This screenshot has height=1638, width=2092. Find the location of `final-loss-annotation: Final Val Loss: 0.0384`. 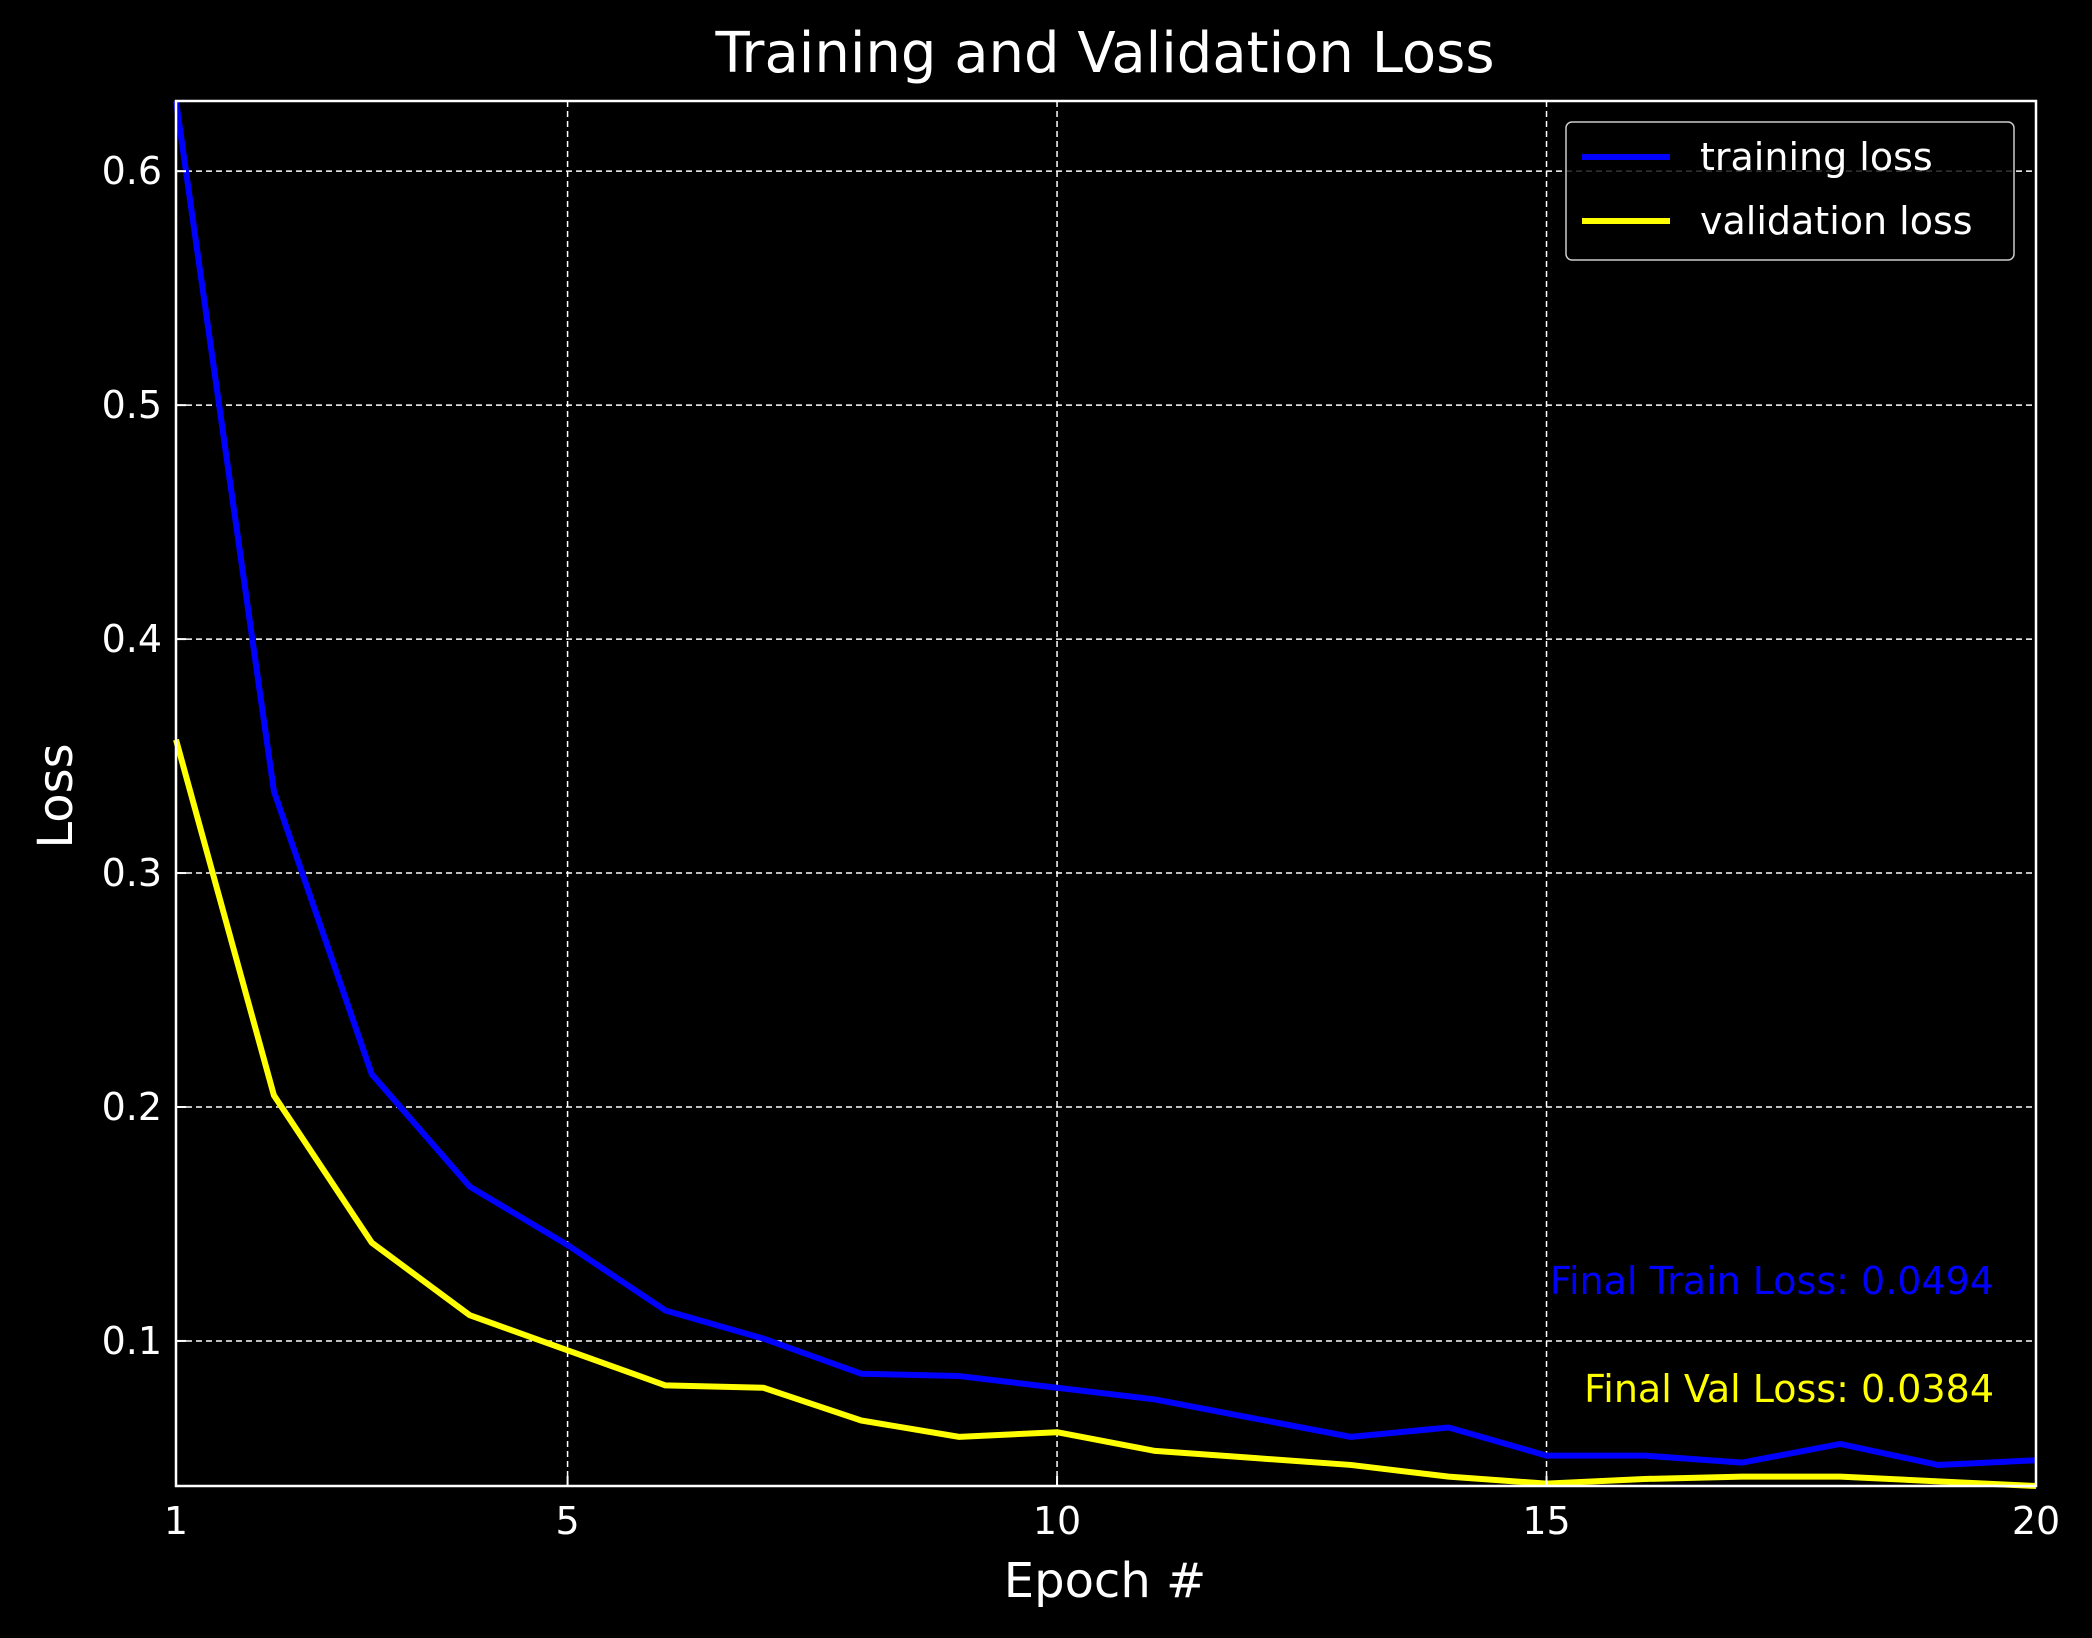

final-loss-annotation: Final Val Loss: 0.0384 is located at coordinates (1789, 1389).